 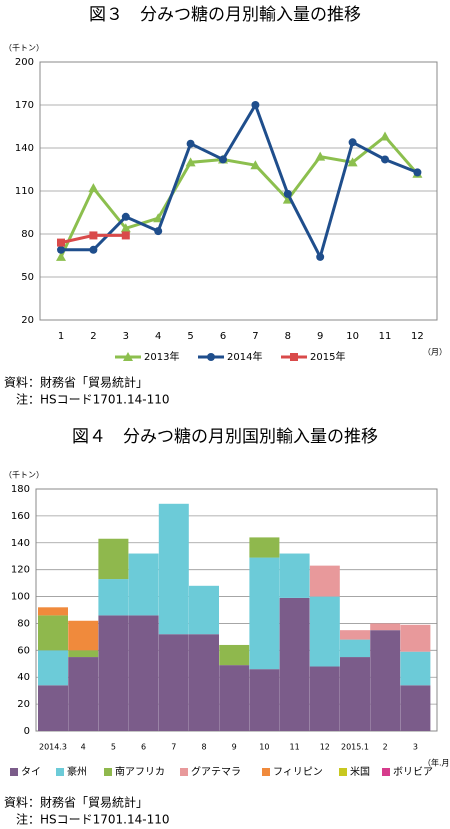 What do you see at coordinates (20, 597) in the screenshot?
I see `y-tick-label: 100` at bounding box center [20, 597].